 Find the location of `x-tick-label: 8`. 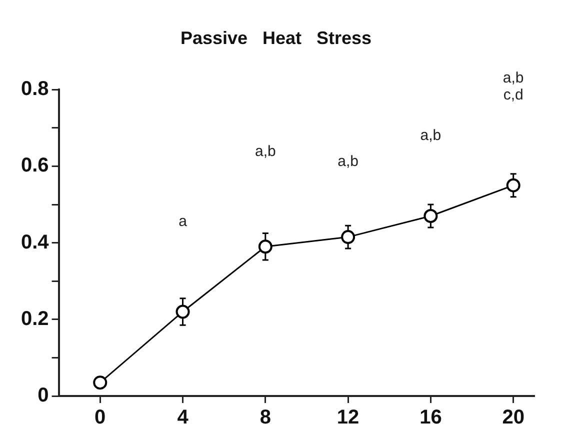

x-tick-label: 8 is located at coordinates (265, 417).